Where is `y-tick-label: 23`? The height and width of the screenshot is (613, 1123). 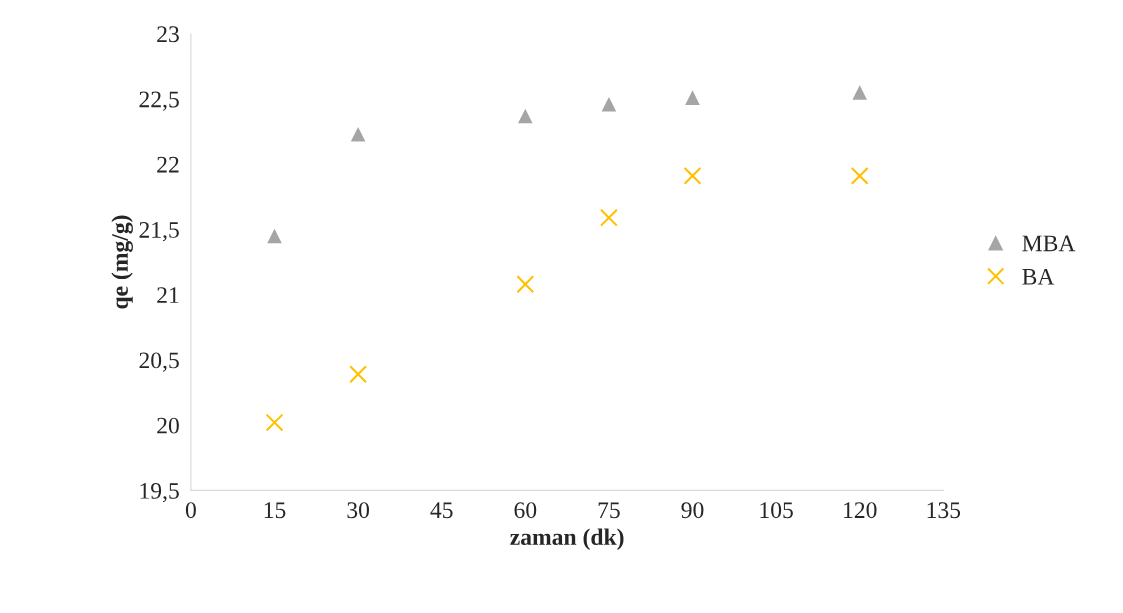 y-tick-label: 23 is located at coordinates (168, 34).